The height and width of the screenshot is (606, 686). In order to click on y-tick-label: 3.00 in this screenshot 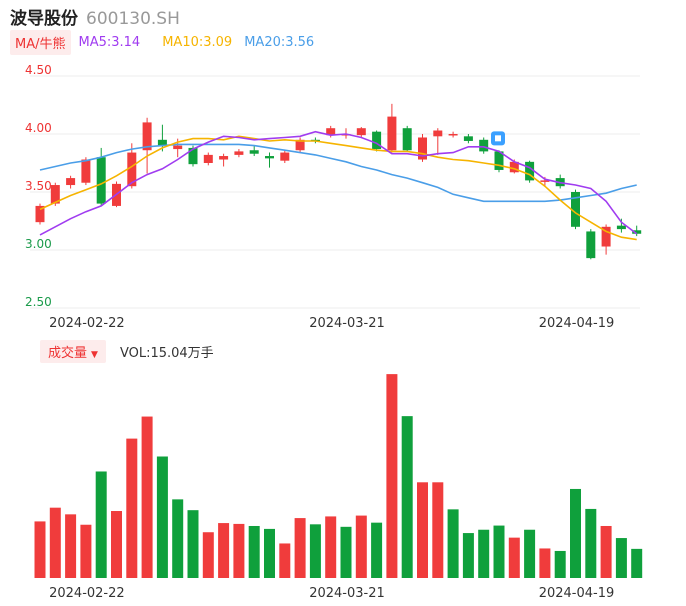, I will do `click(38, 244)`.